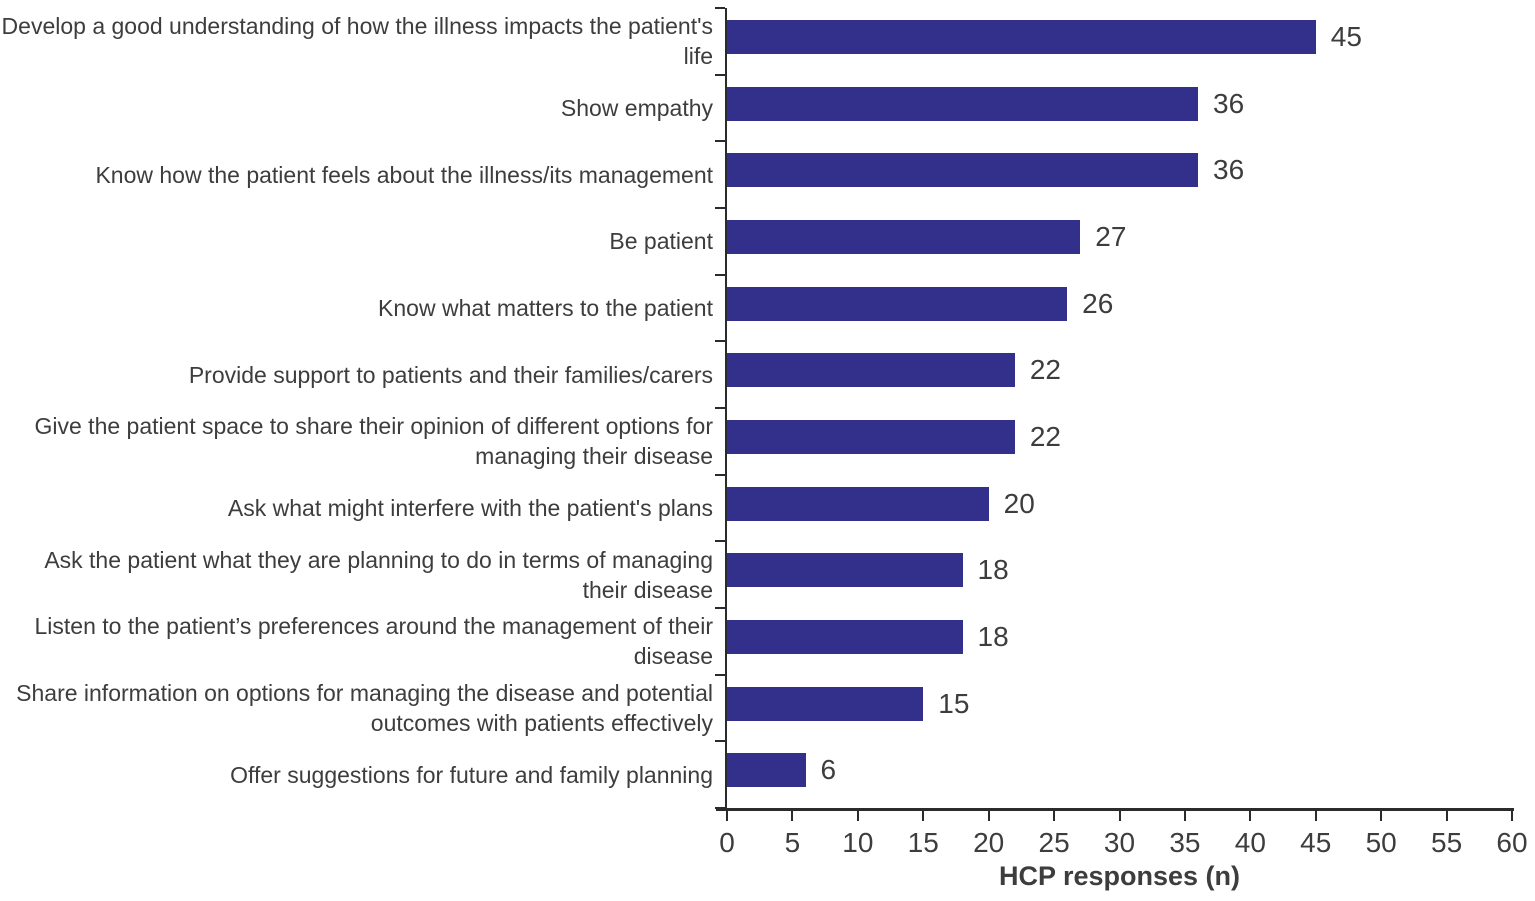  I want to click on bar-value-label: 20, so click(1019, 503).